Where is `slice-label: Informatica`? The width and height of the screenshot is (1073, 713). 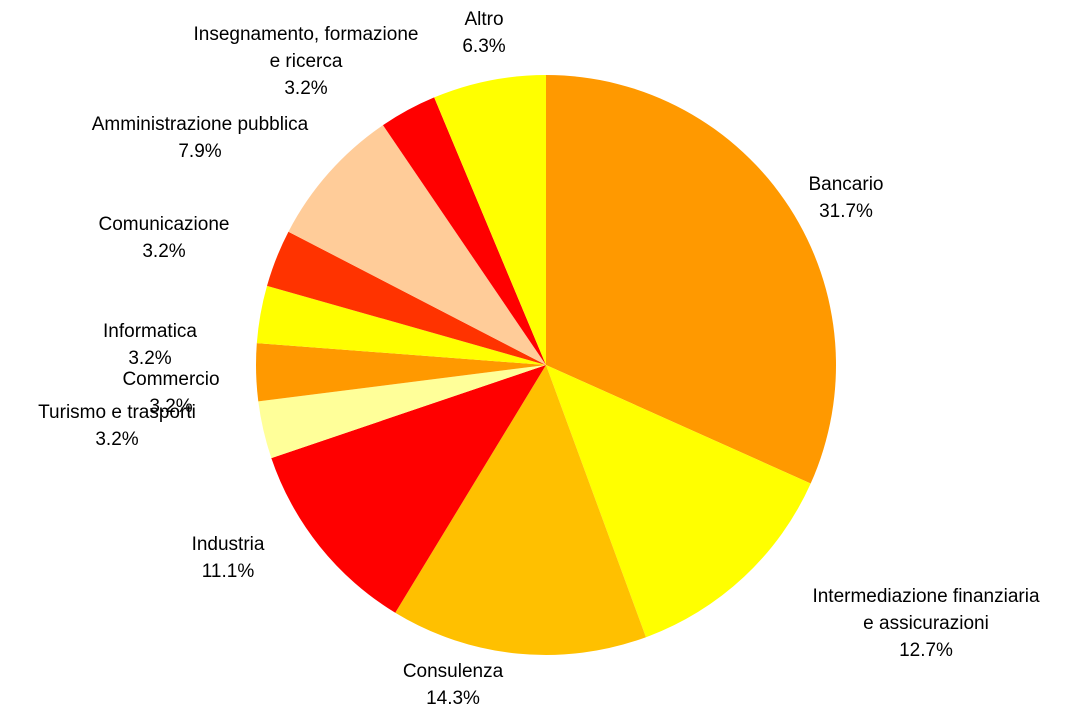
slice-label: Informatica is located at coordinates (150, 331).